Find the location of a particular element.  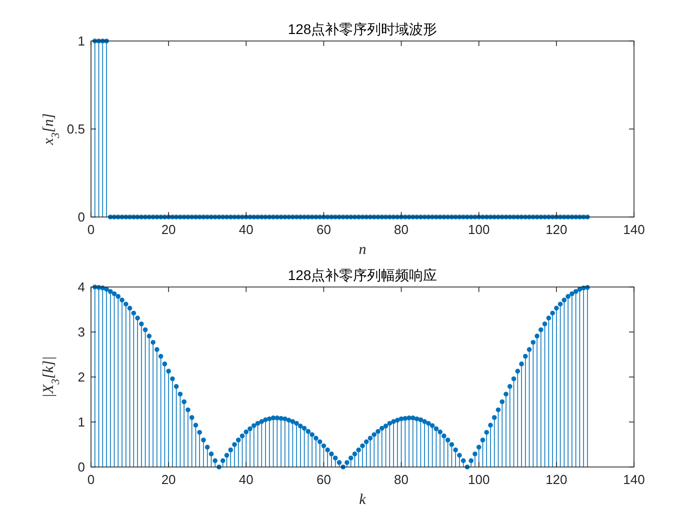

x-axis-title: k is located at coordinates (362, 500).